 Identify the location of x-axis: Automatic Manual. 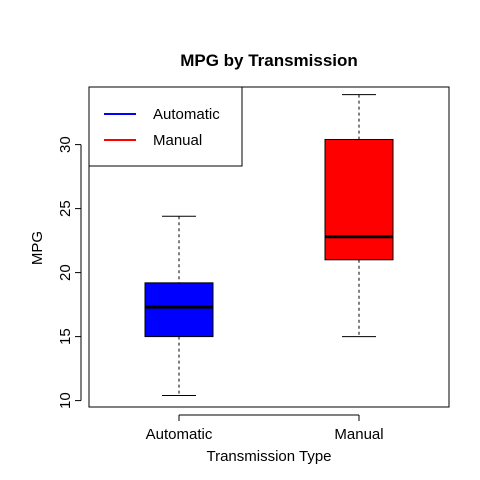
(265, 428).